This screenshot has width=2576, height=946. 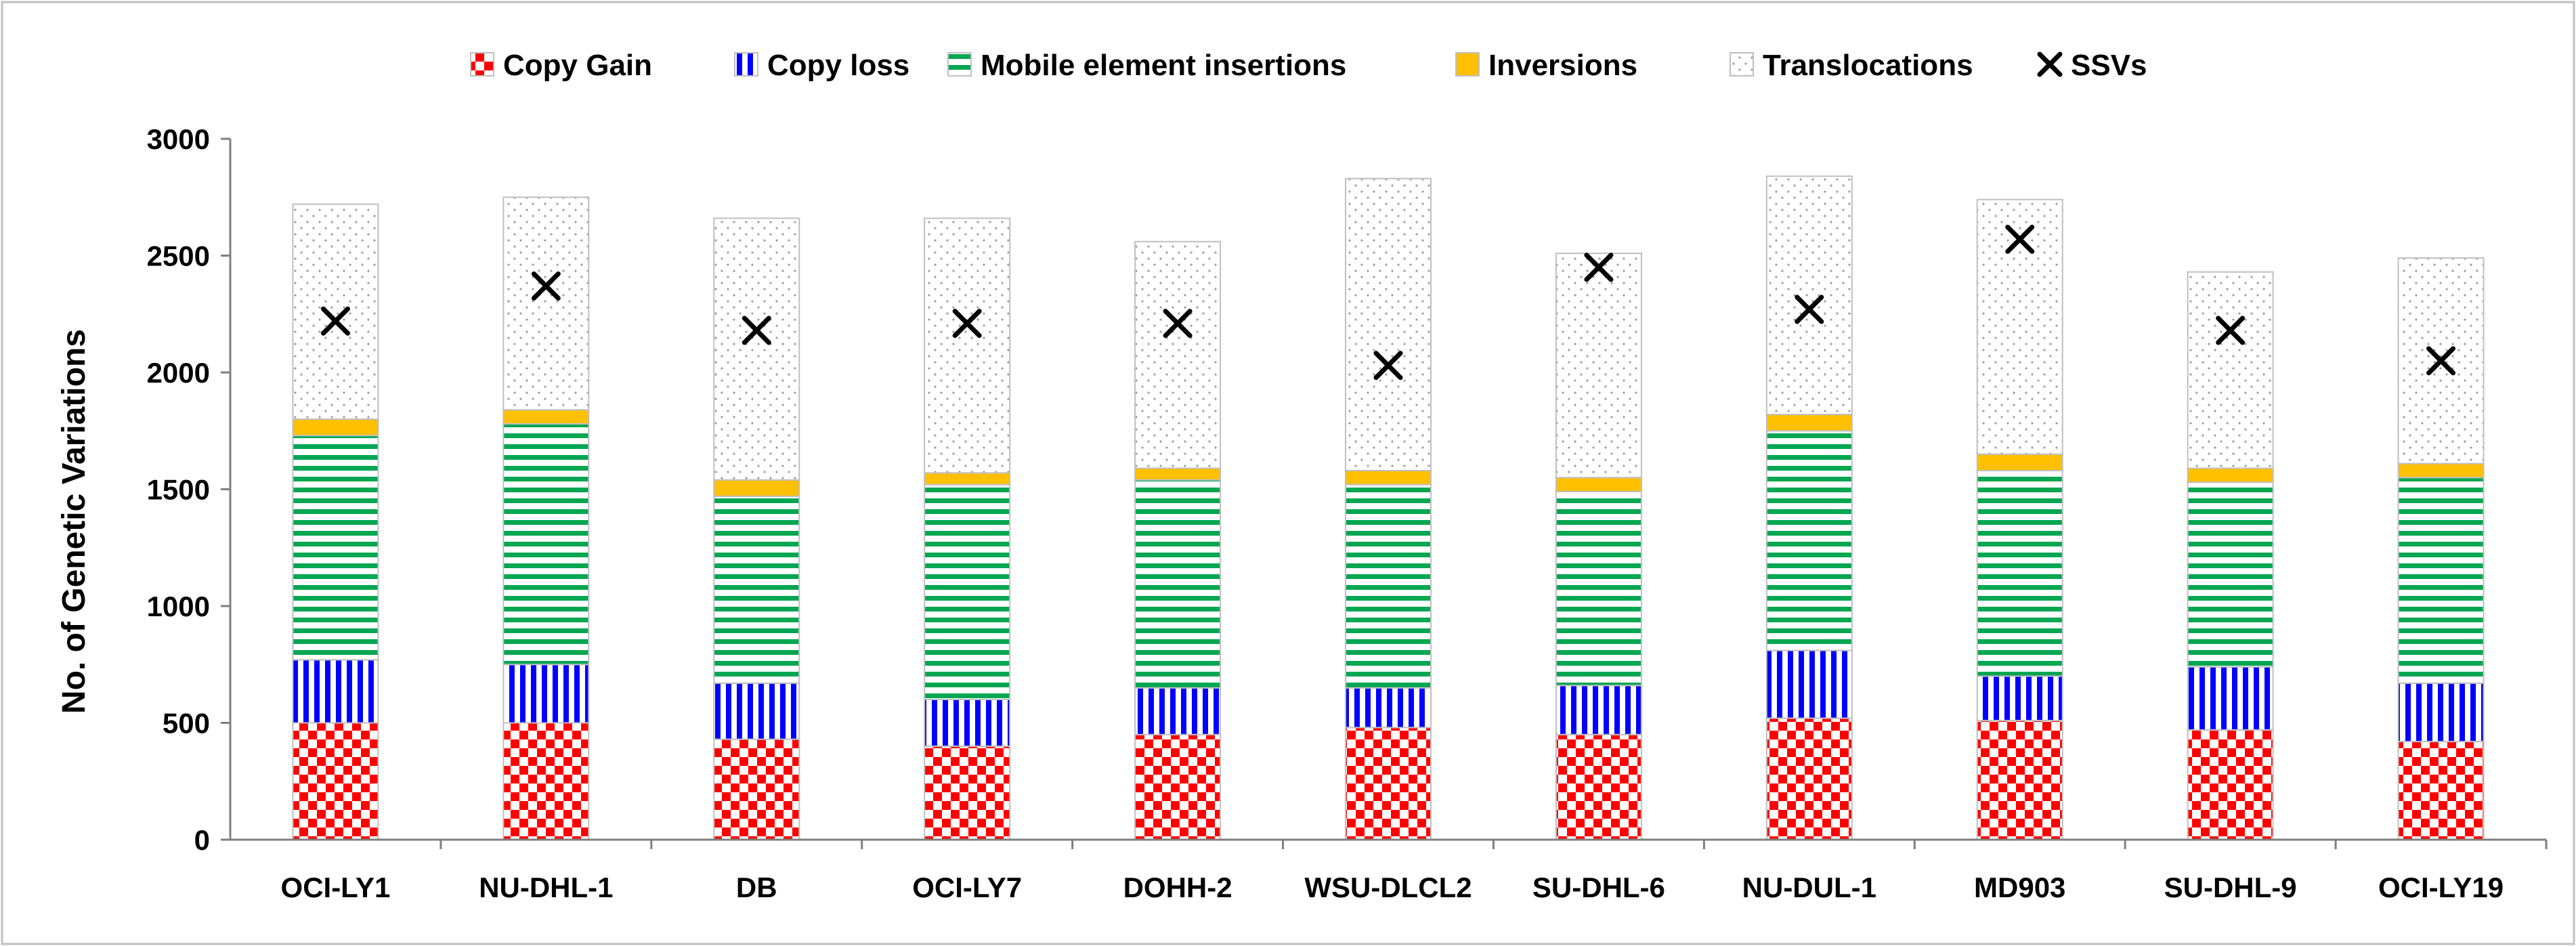 I want to click on bar-mobile-element-insertions-db, so click(x=756, y=589).